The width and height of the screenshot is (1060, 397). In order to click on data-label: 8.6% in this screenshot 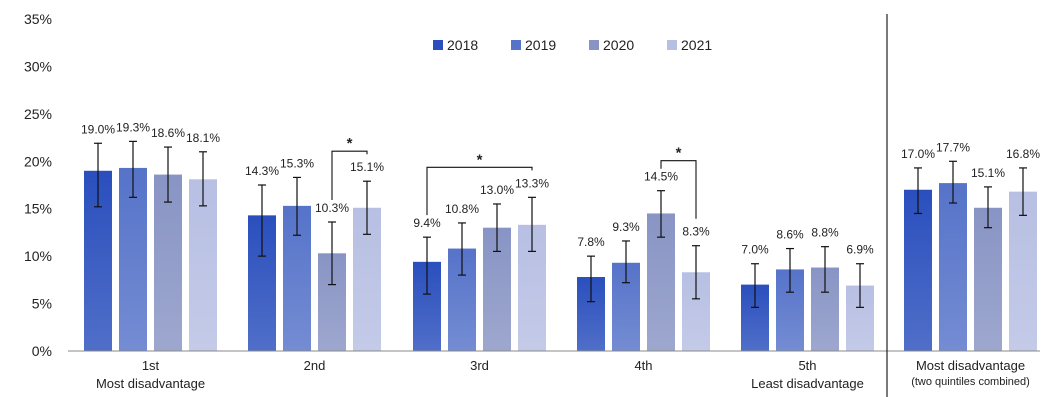, I will do `click(790, 235)`.